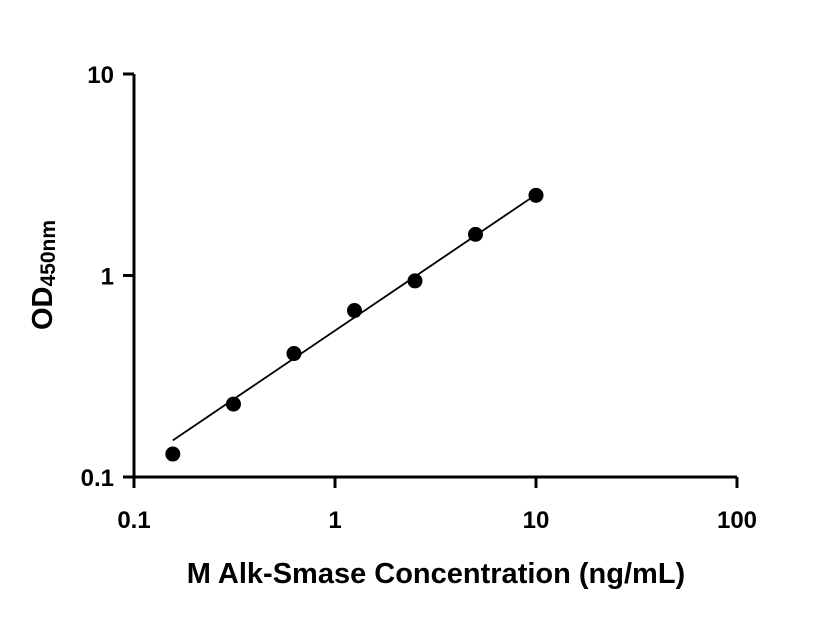  What do you see at coordinates (97, 478) in the screenshot?
I see `y-tick-label-0: 0.1` at bounding box center [97, 478].